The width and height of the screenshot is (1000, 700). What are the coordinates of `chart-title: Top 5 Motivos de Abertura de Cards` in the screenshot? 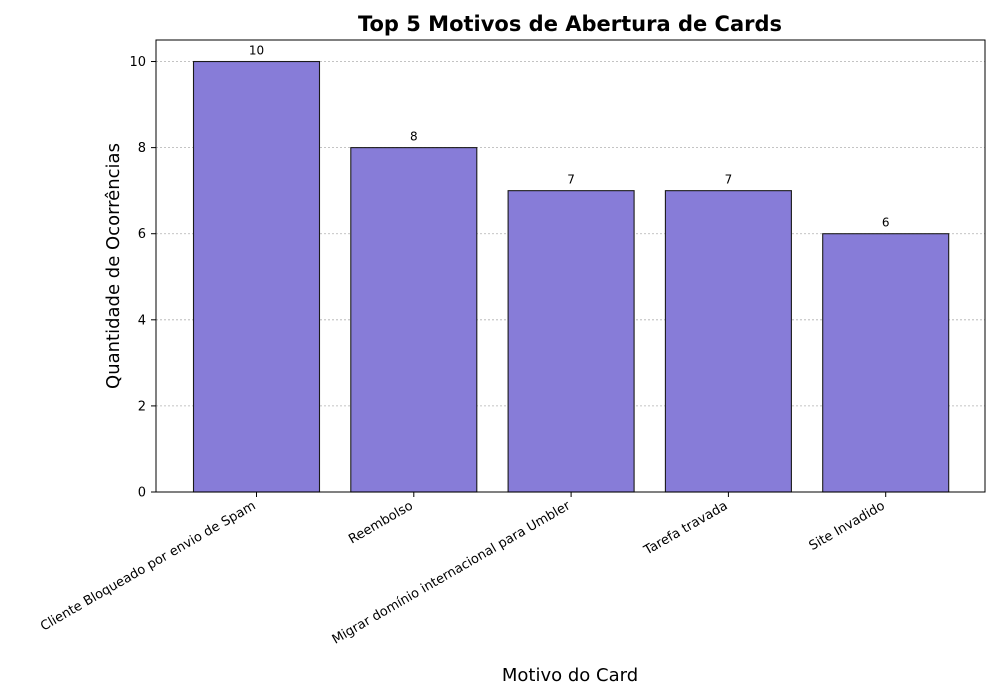 It's located at (570, 24).